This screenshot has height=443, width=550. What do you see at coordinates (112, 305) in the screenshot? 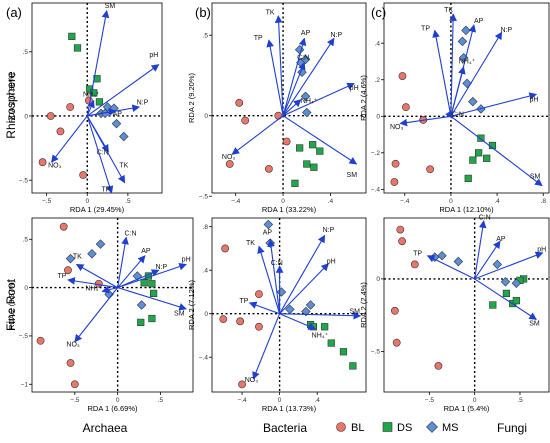
I see `plot-frame` at bounding box center [112, 305].